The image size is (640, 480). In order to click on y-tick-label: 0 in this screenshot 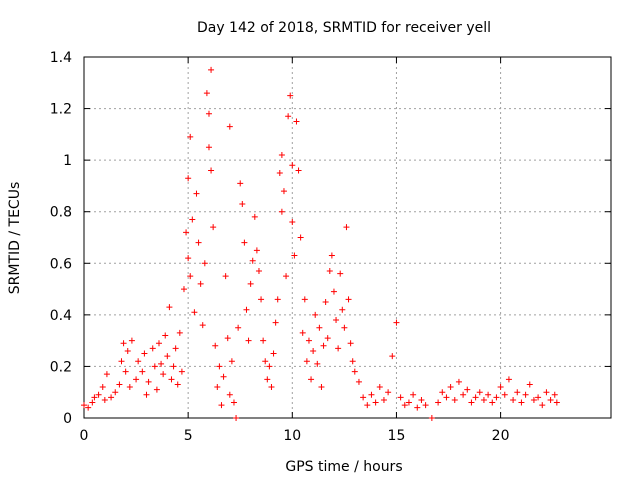, I will do `click(67, 419)`.